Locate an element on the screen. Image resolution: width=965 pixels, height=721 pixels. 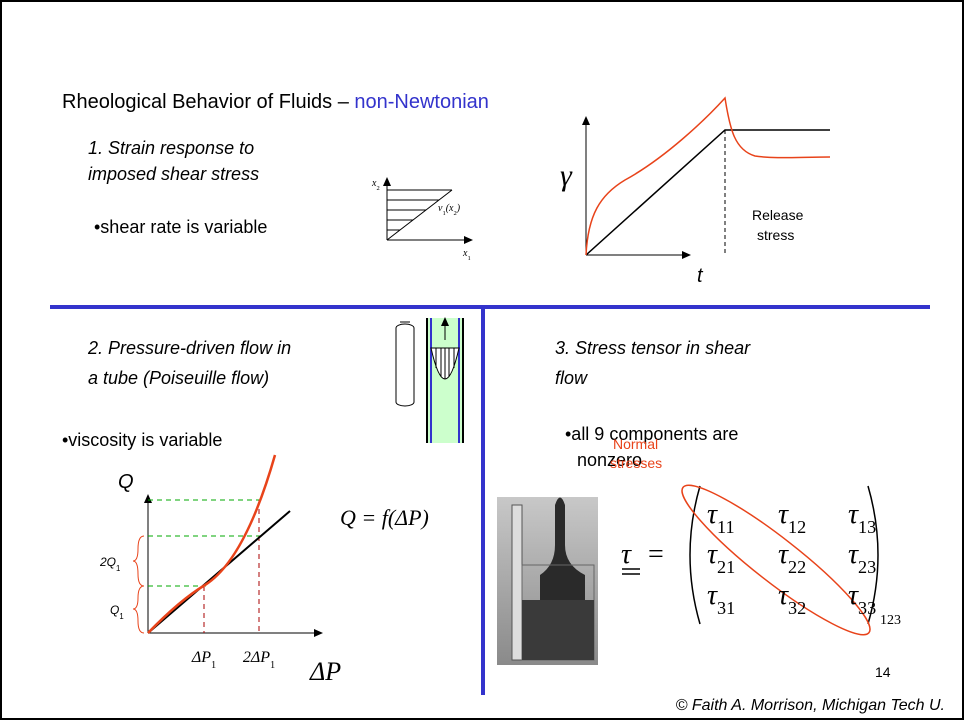
tensor-entry: τ11 is located at coordinates (721, 518).